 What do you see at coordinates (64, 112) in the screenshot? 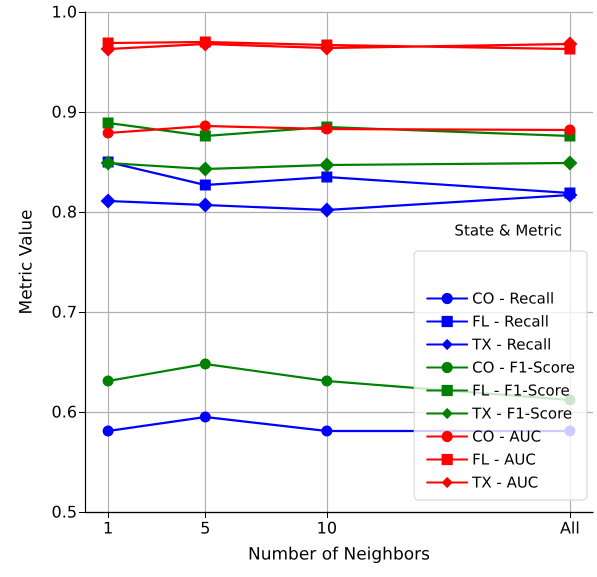
I see `y-tick-label: 0.9` at bounding box center [64, 112].